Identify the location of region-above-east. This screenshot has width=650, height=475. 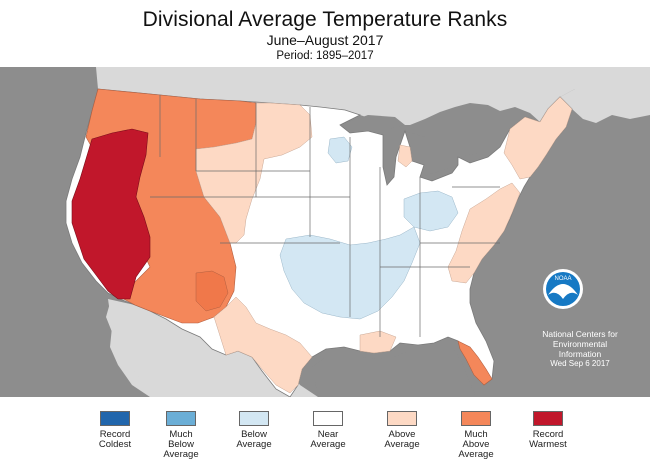
(484, 233).